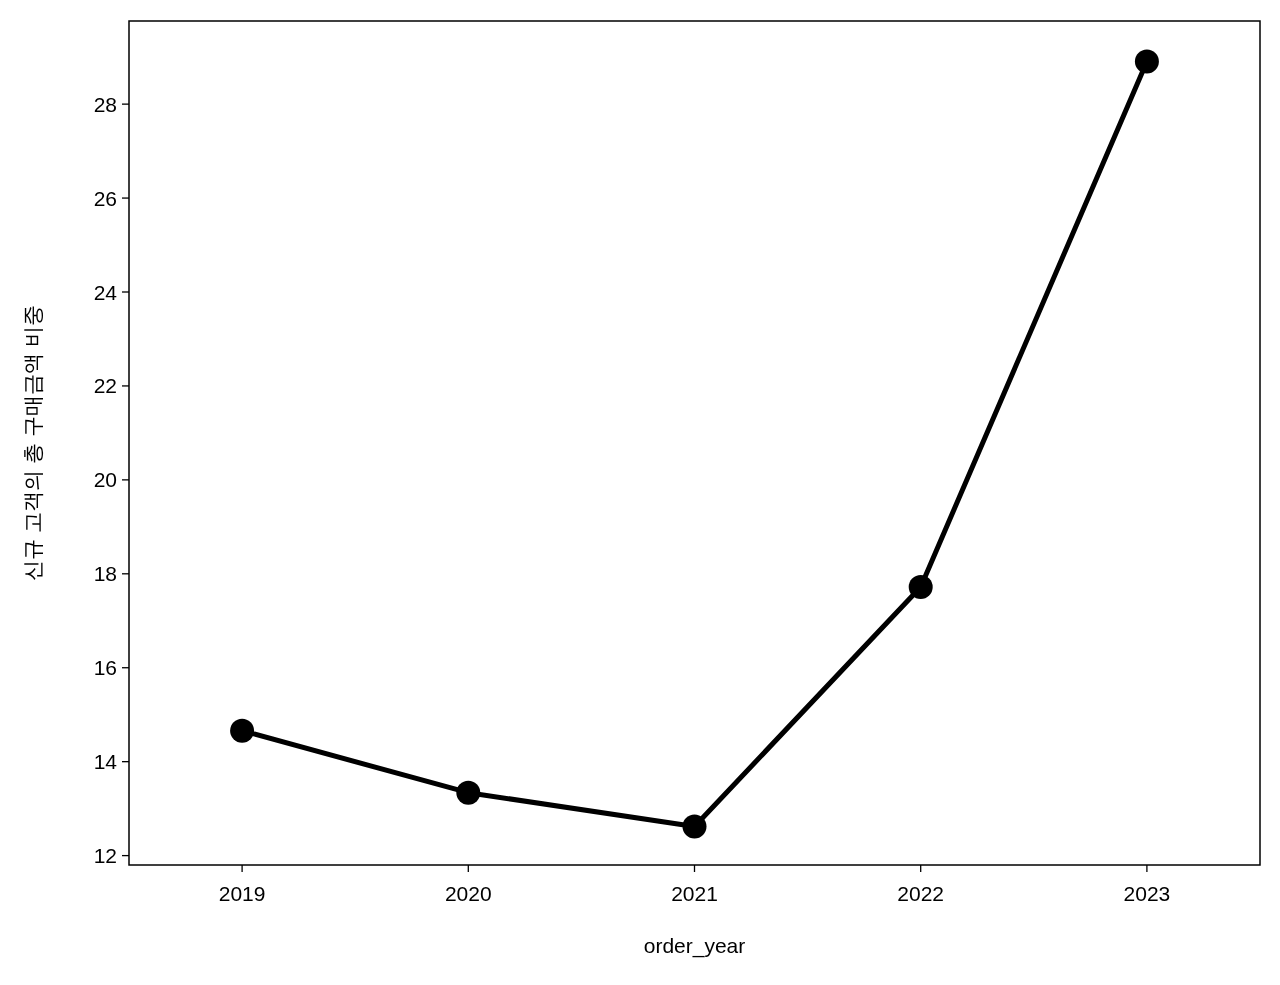 This screenshot has height=985, width=1280. I want to click on y-tick-label: 14, so click(105, 762).